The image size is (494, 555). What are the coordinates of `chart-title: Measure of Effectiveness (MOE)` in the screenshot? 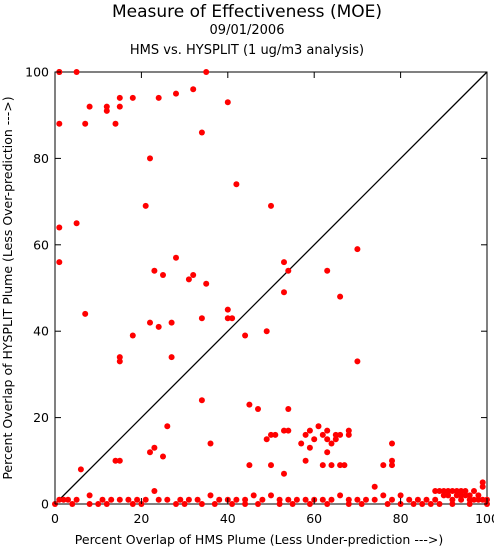 It's located at (247, 12).